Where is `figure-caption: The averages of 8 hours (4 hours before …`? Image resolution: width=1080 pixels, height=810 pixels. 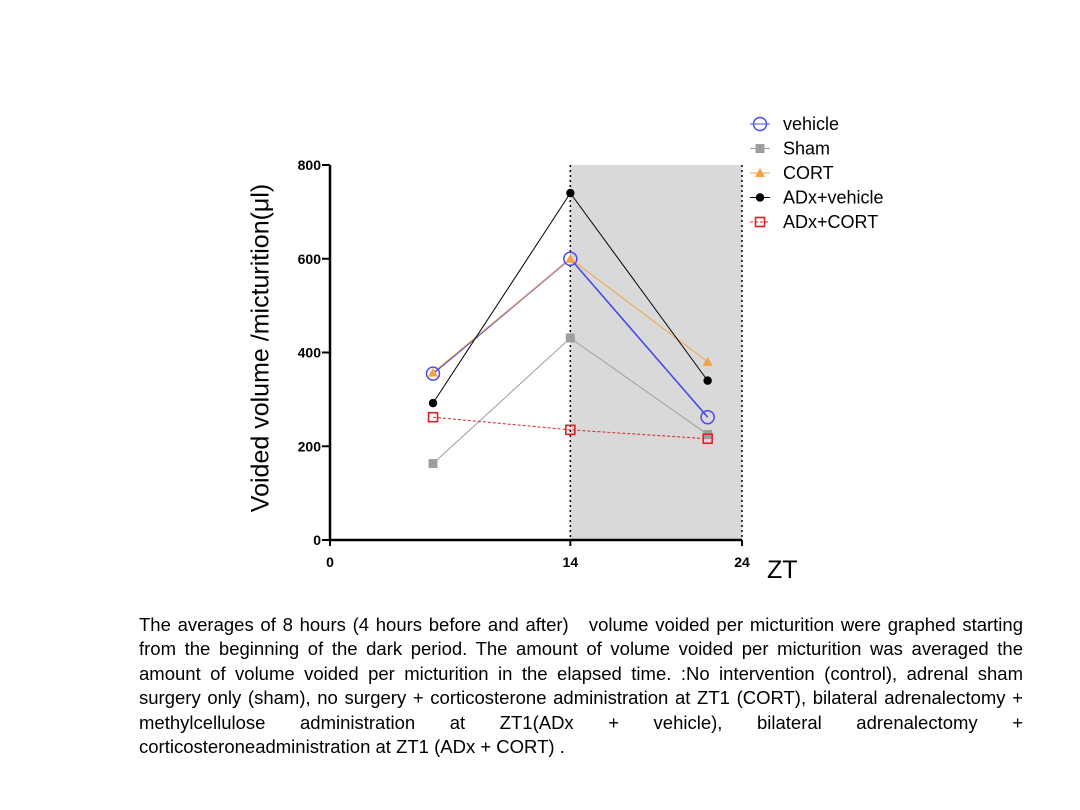 figure-caption: The averages of 8 hours (4 hours before … is located at coordinates (581, 686).